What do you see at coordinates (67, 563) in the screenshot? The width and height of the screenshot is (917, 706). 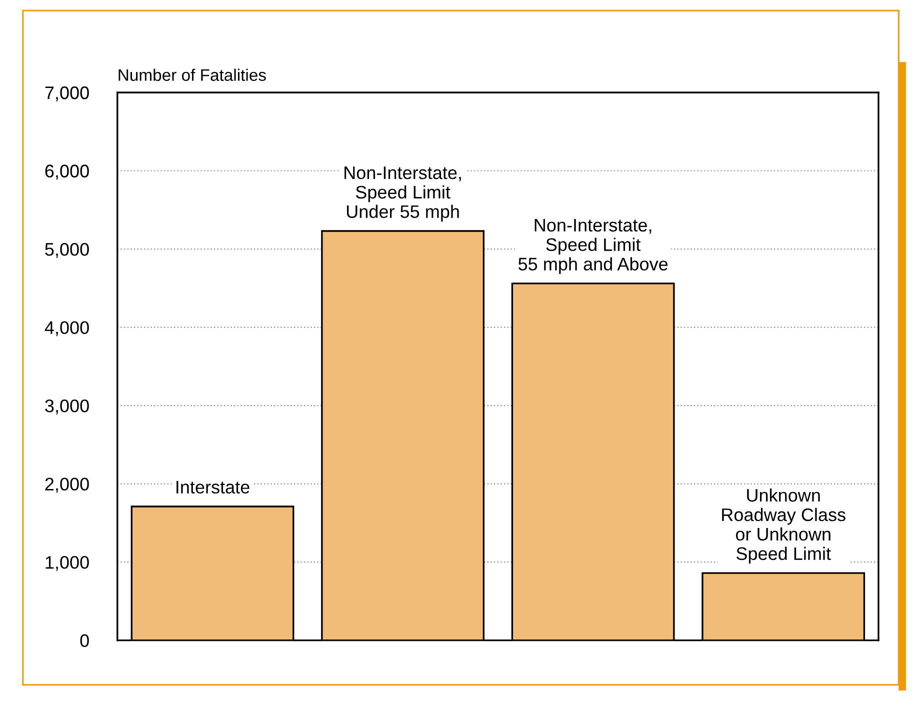 I see `y-tick-label: 1,000` at bounding box center [67, 563].